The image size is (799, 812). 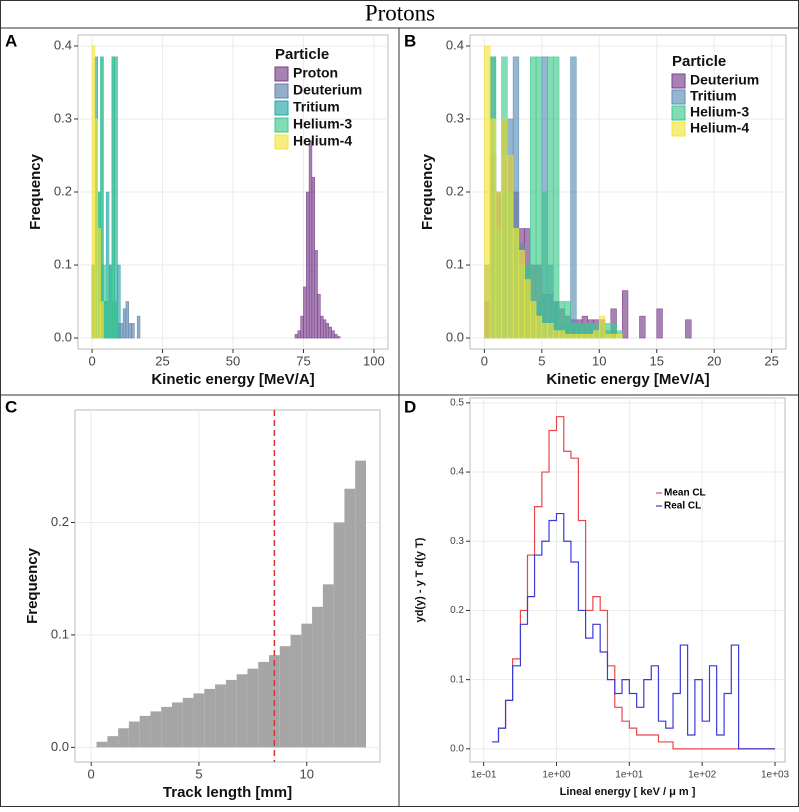 What do you see at coordinates (227, 792) in the screenshot?
I see `x-axis-title: Track length [mm]` at bounding box center [227, 792].